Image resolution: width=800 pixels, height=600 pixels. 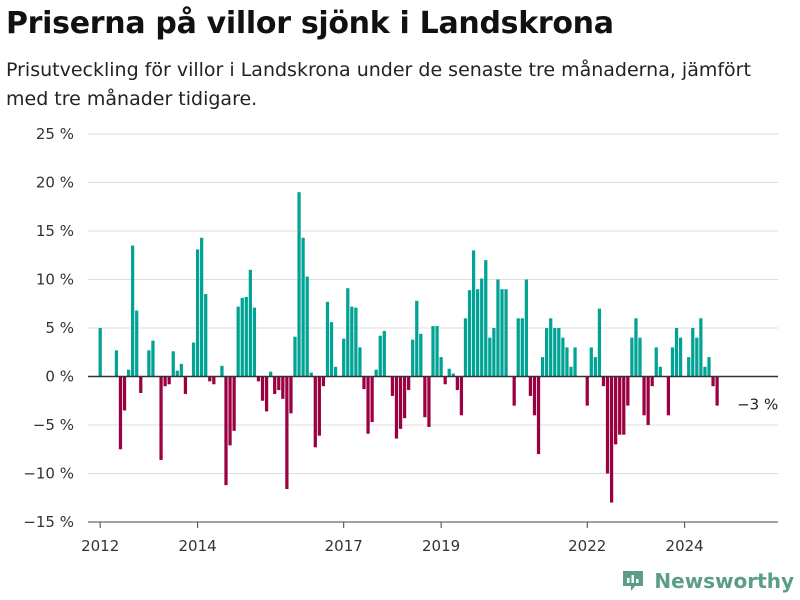 I want to click on y-tick-label: 25 %, so click(x=55, y=134).